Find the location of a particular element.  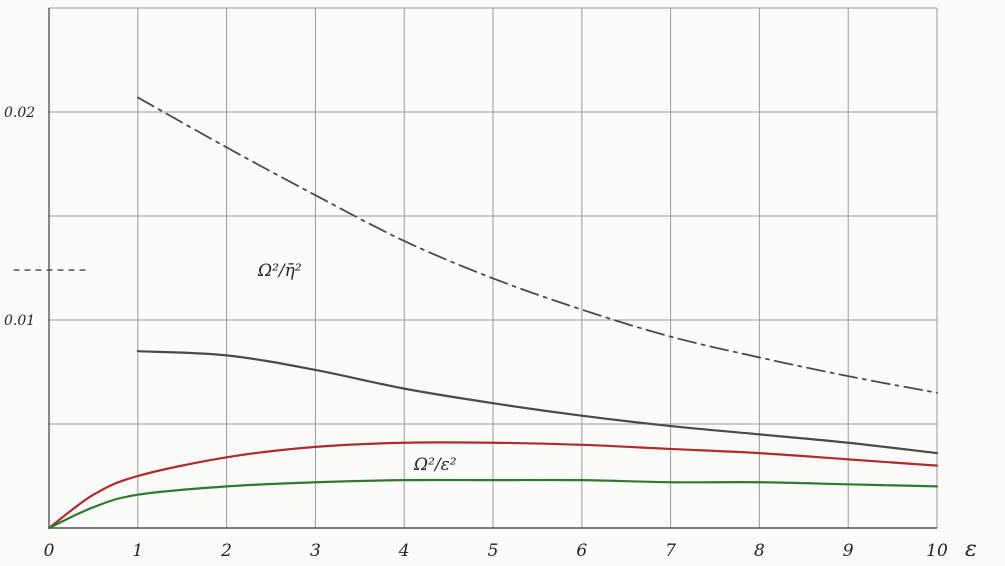

x-tick-label: 9 is located at coordinates (848, 551).